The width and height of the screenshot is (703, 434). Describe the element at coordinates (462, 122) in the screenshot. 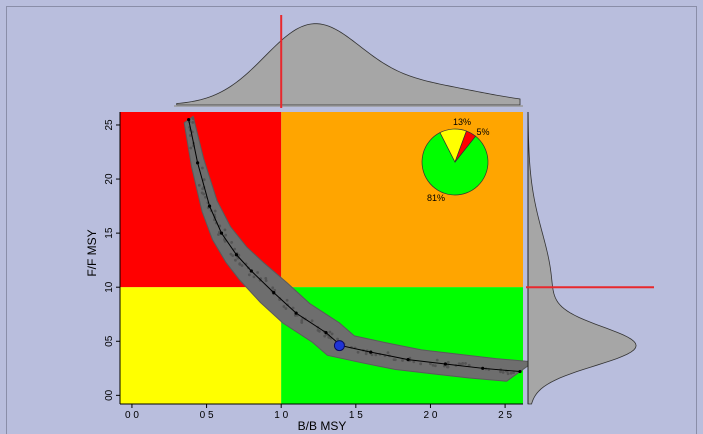

I see `pie-label: 13%` at that location.